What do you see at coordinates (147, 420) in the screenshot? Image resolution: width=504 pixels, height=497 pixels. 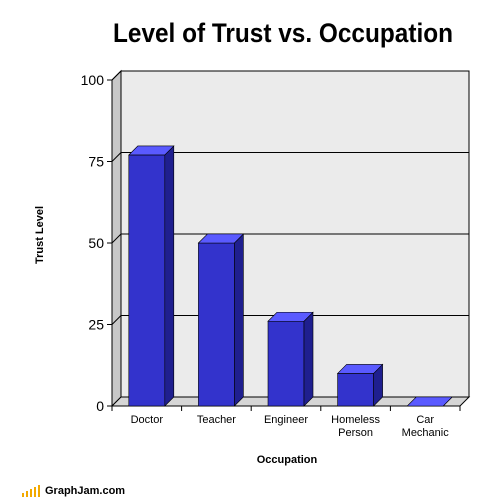 I see `x-tick-label: Doctor` at bounding box center [147, 420].